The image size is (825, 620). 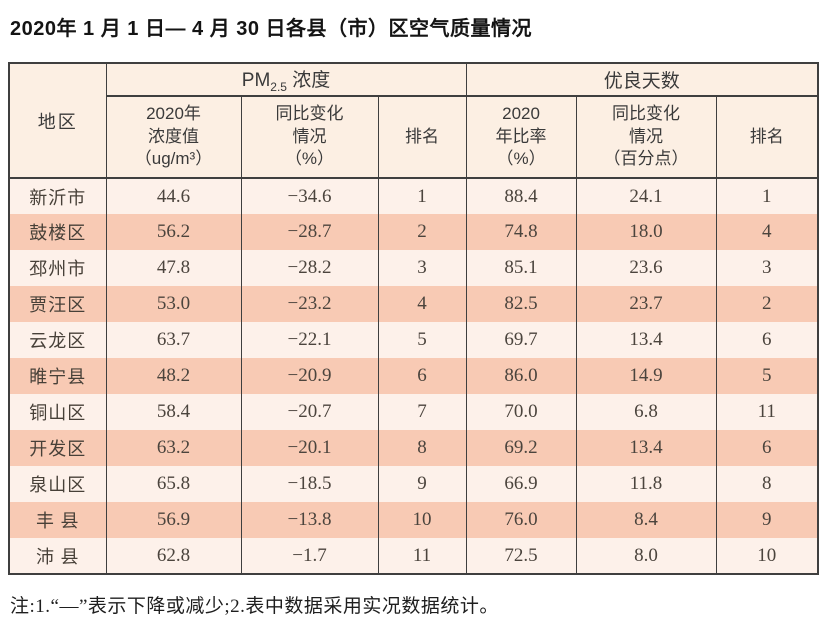 What do you see at coordinates (646, 520) in the screenshot?
I see `good-change-cell: 8.4` at bounding box center [646, 520].